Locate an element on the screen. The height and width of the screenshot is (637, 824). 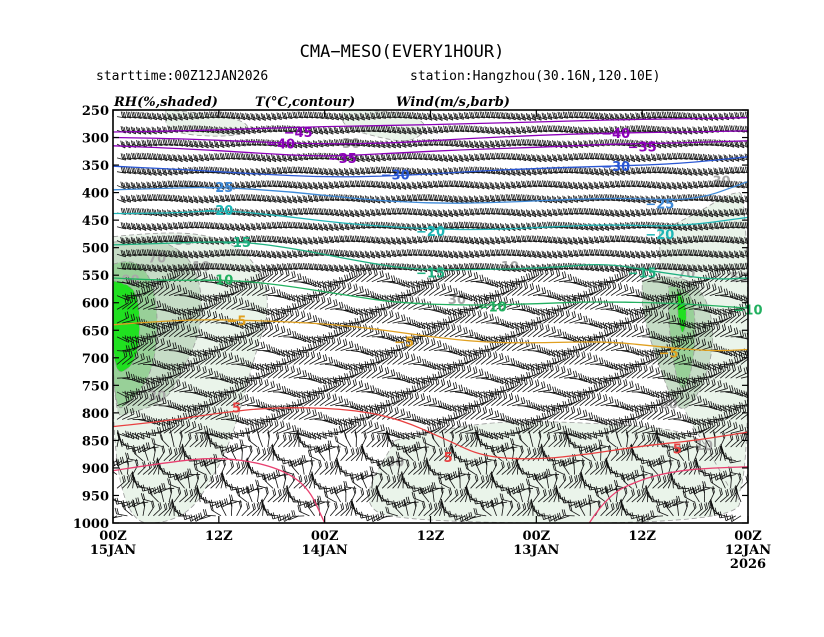
y-tick-label: 800 is located at coordinates (95, 414).